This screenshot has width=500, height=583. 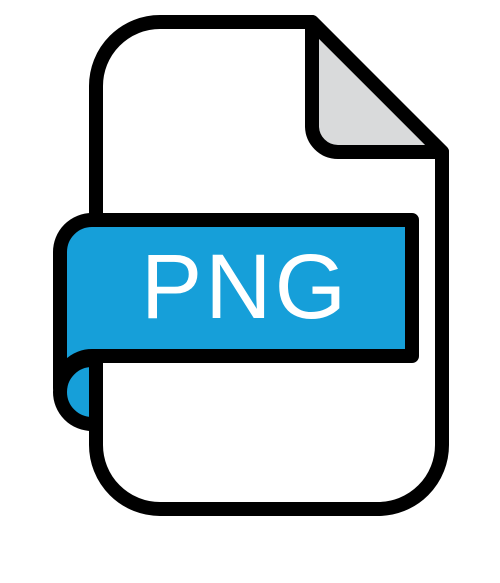 I want to click on file-type-label: PNG, so click(x=245, y=287).